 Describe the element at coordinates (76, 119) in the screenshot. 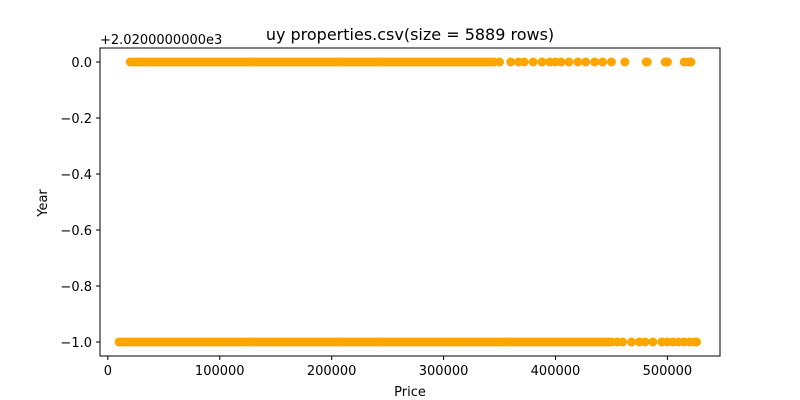

I see `y-tick-label: −0.2` at that location.